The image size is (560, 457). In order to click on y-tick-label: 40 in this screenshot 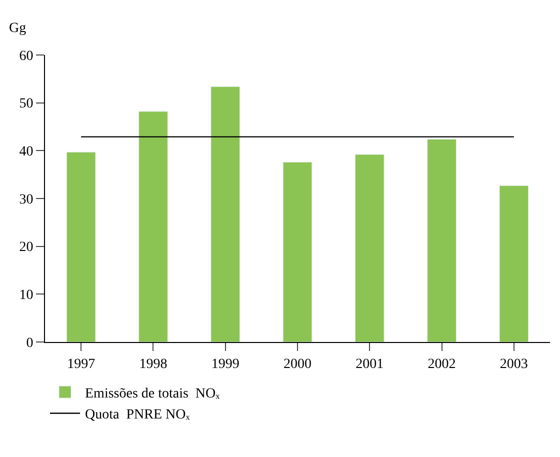, I will do `click(26, 152)`.